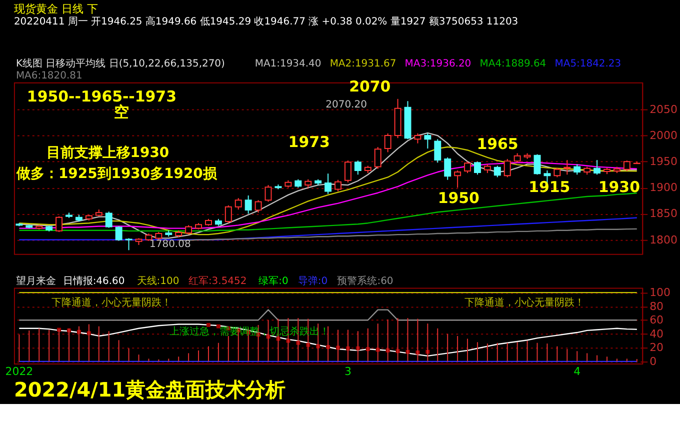 The width and height of the screenshot is (680, 426). I want to click on text: 2022/4/11黄金盘面技术分析, so click(150, 389).